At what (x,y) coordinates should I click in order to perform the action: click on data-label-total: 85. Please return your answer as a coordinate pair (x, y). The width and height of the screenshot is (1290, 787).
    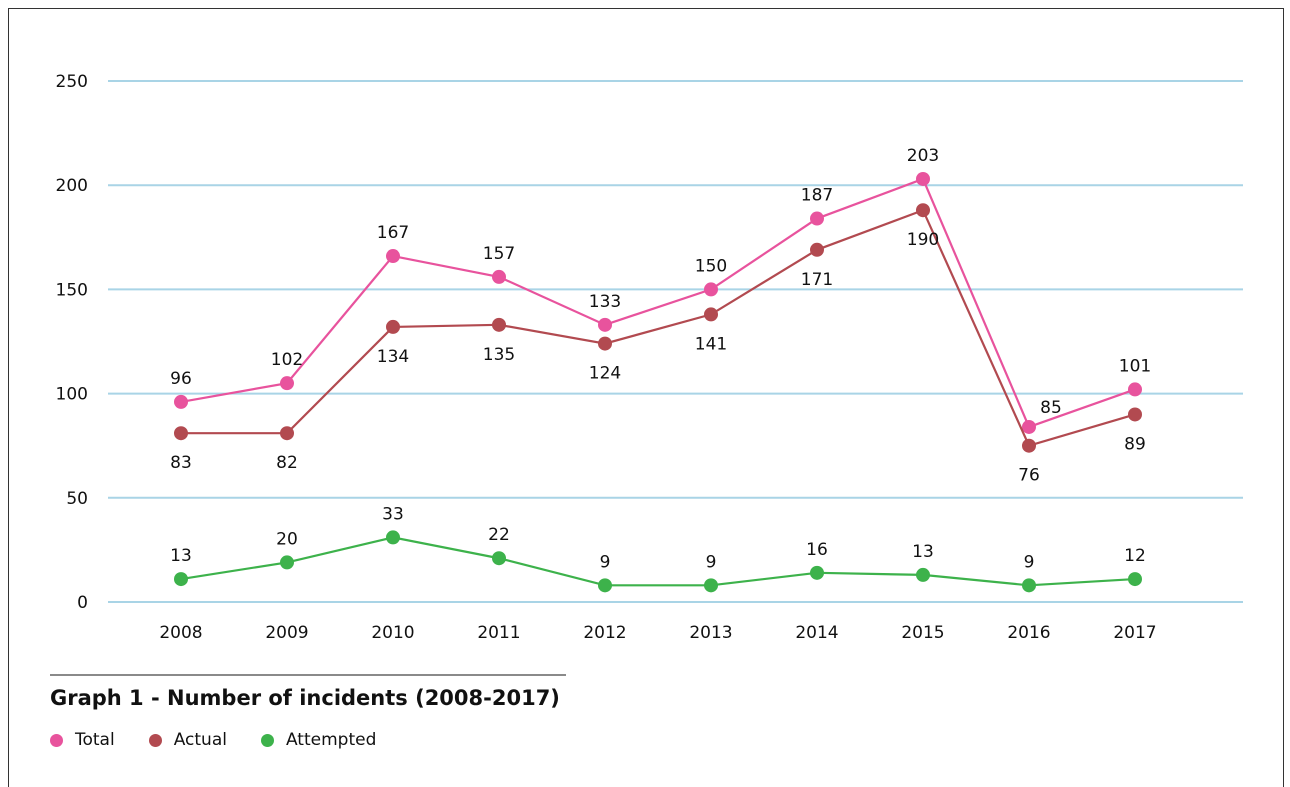
    Looking at the image, I should click on (1051, 408).